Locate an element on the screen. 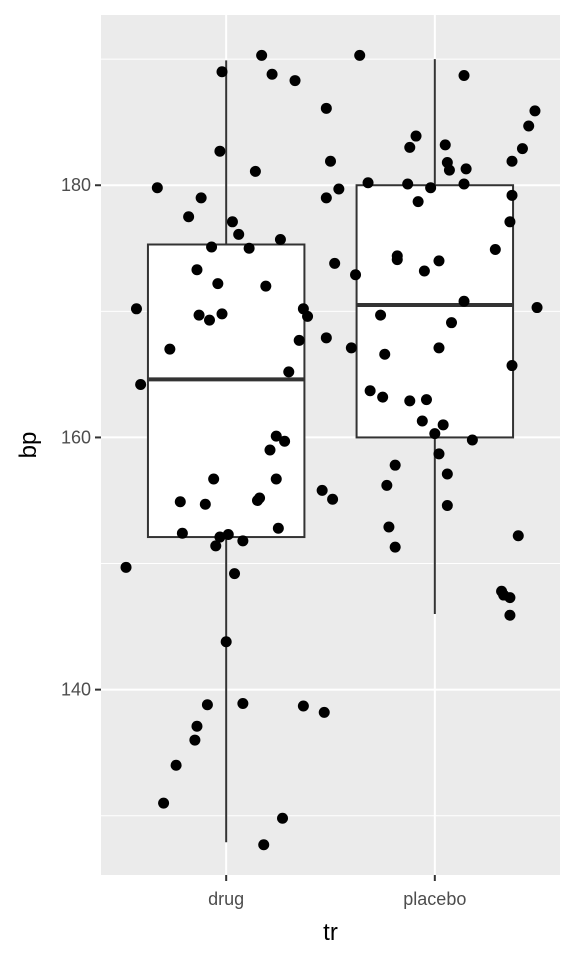 Image resolution: width=576 pixels, height=960 pixels. x-tick-label-placebo: placebo is located at coordinates (434, 899).